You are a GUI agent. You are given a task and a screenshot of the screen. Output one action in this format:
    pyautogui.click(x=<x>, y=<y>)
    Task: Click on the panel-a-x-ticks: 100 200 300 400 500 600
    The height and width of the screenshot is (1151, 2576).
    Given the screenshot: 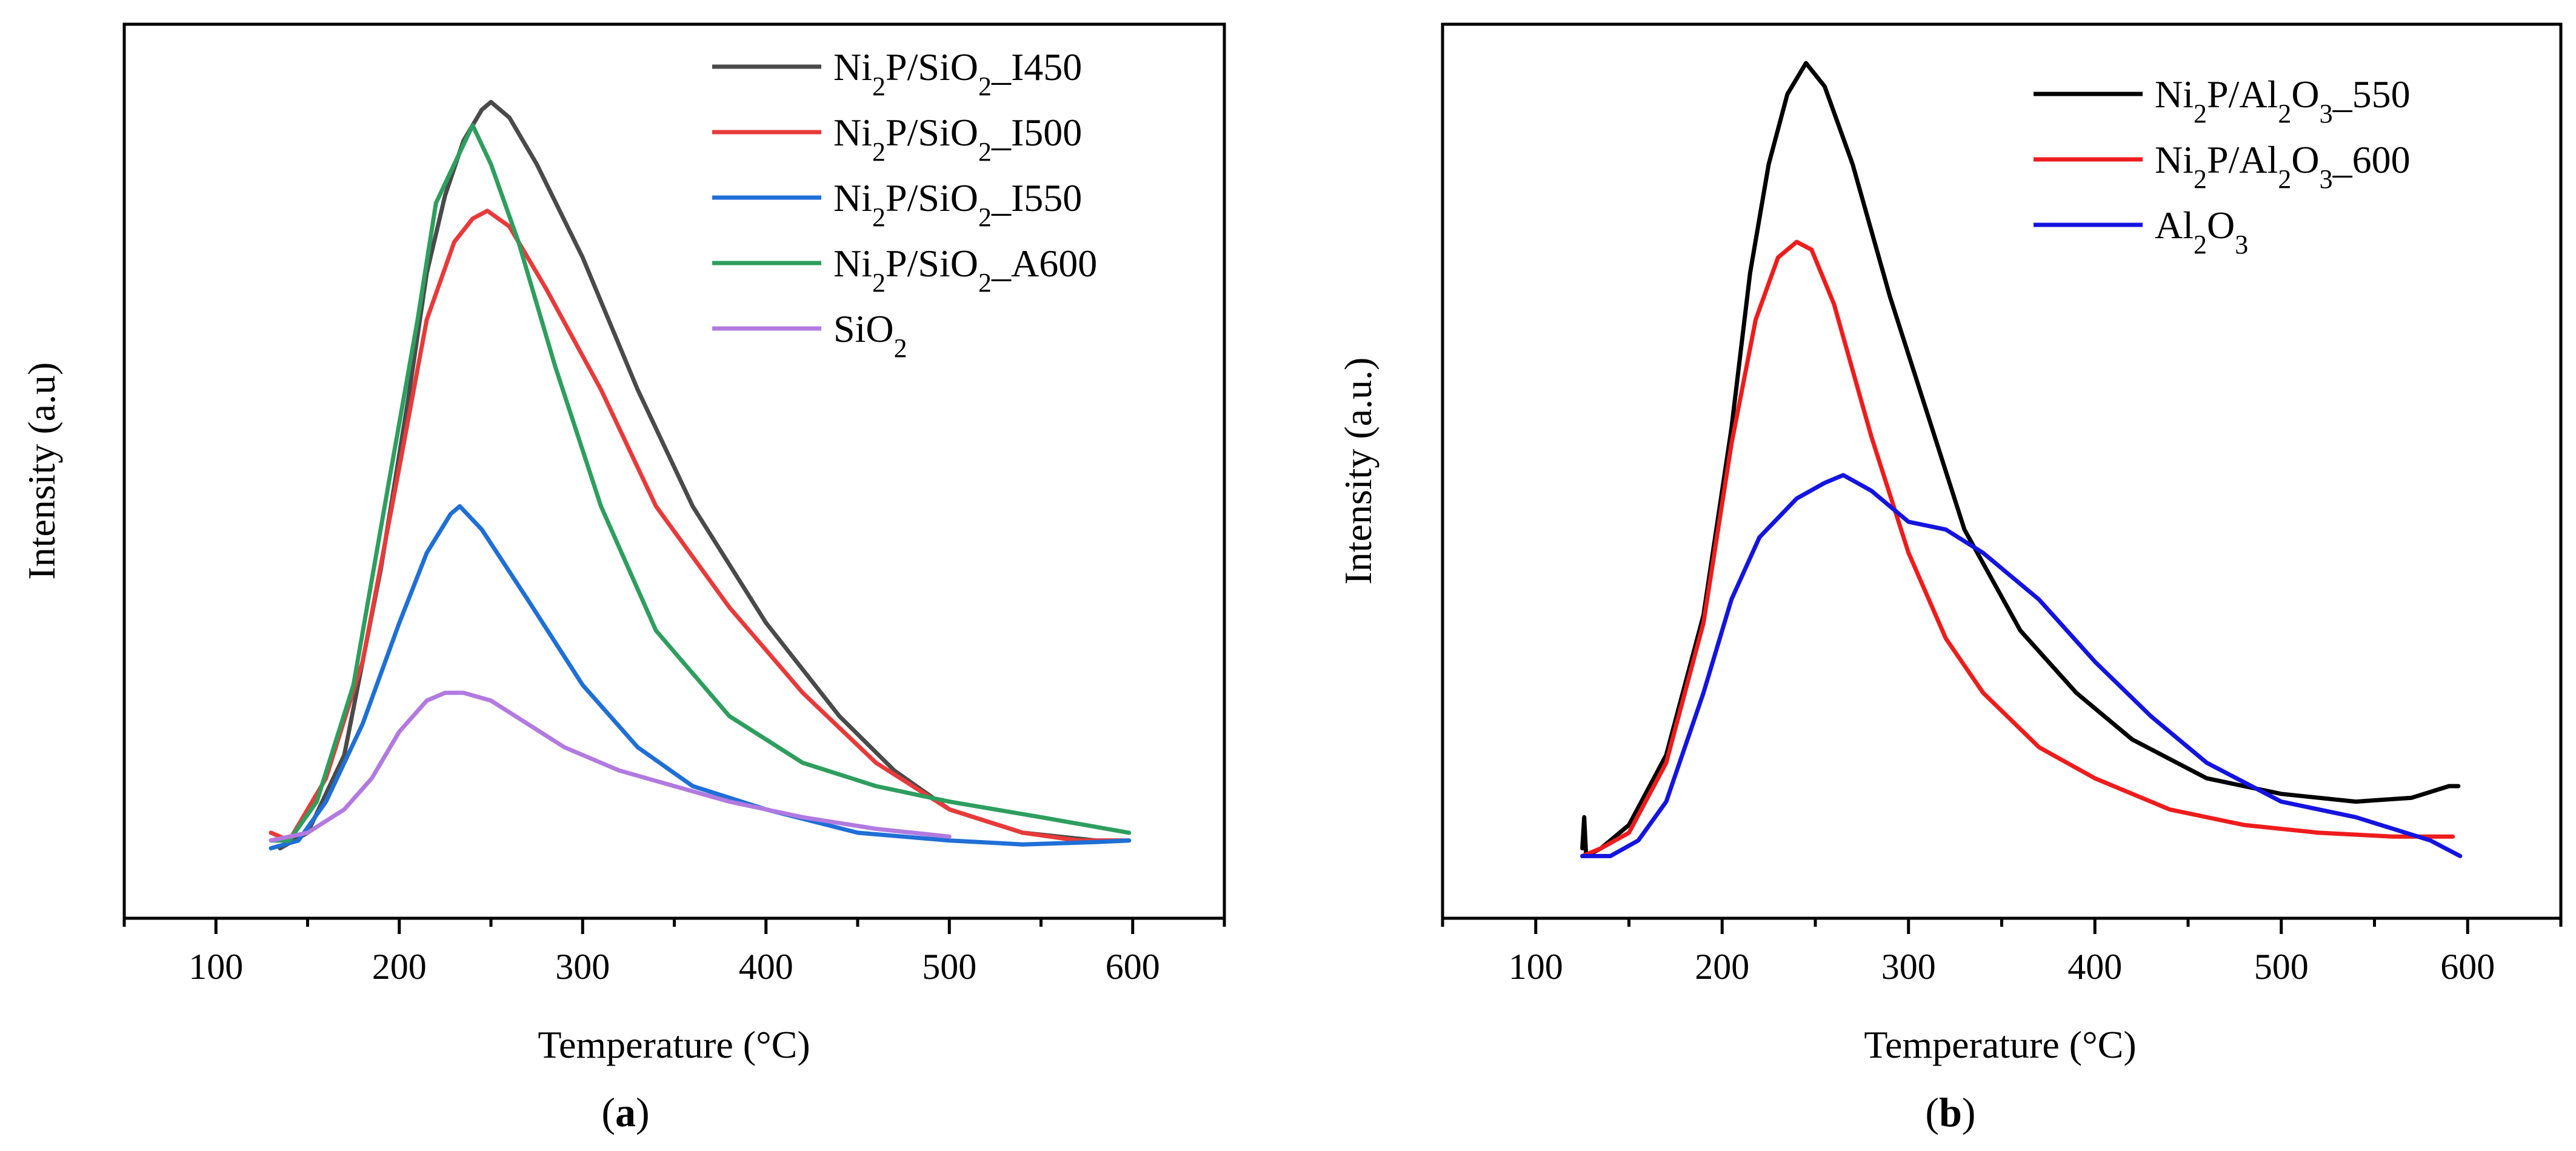 What is the action you would take?
    pyautogui.click(x=674, y=952)
    